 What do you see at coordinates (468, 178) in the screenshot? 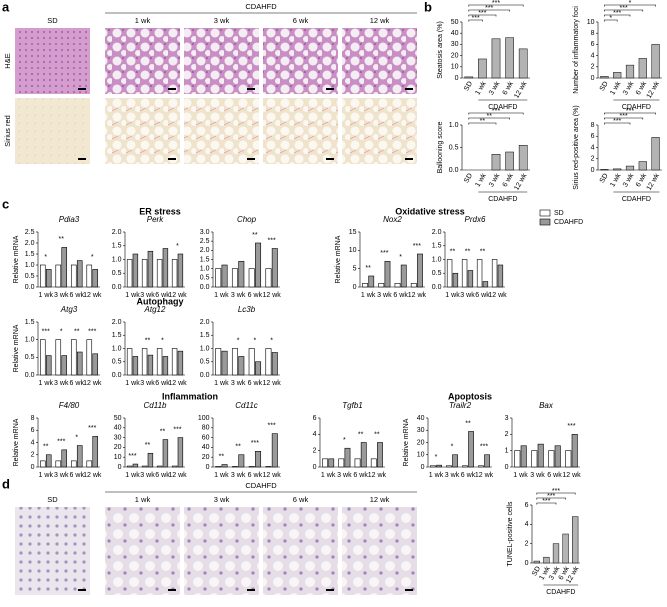
I see `x-tick-label: SD` at bounding box center [468, 178].